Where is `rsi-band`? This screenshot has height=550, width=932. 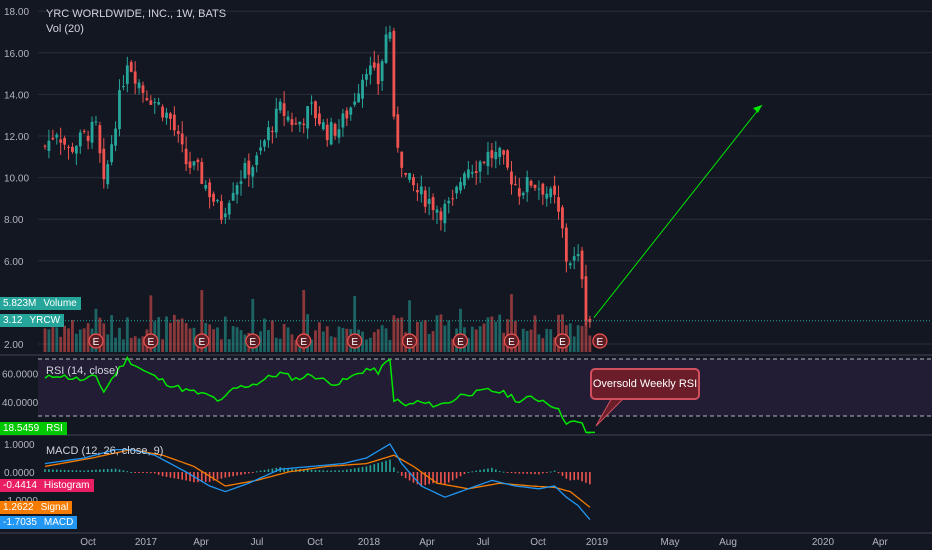 rsi-band is located at coordinates (485, 387).